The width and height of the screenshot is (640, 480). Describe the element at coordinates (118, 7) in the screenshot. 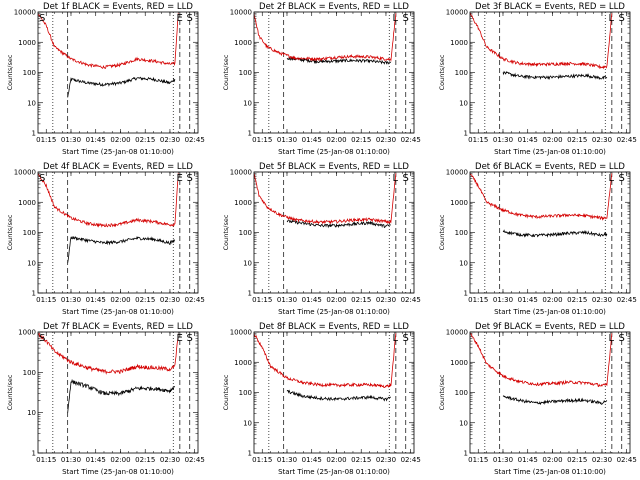

I see `panel-title: Det 1f BLACK = Events, RED = LLD` at that location.